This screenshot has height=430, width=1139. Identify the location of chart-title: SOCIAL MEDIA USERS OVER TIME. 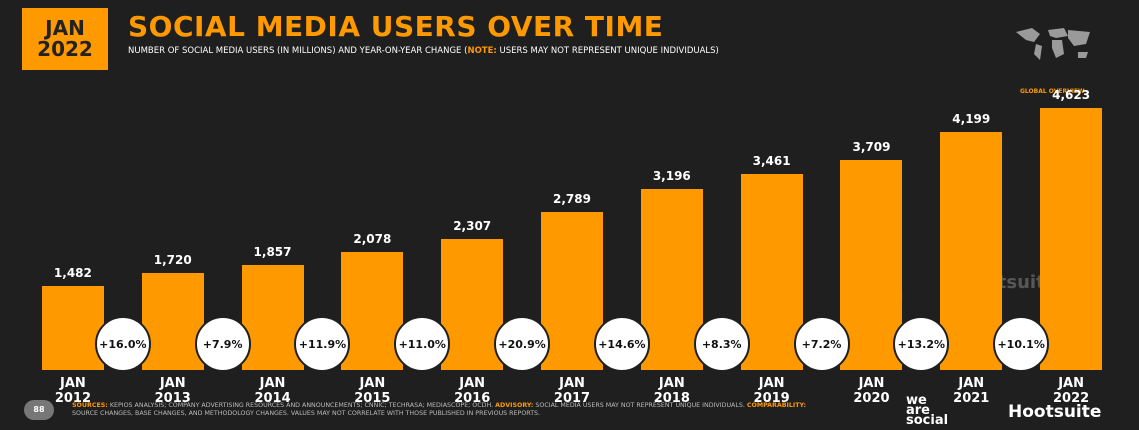
(396, 26).